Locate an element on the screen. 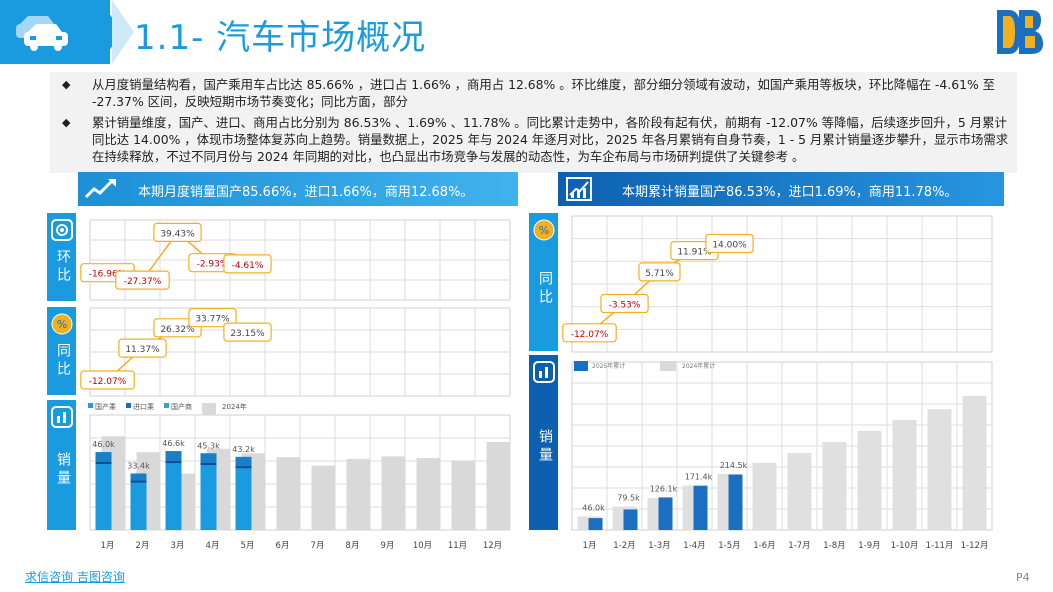 This screenshot has height=592, width=1053. side-label-cum-yoy: 同比 is located at coordinates (545, 289).